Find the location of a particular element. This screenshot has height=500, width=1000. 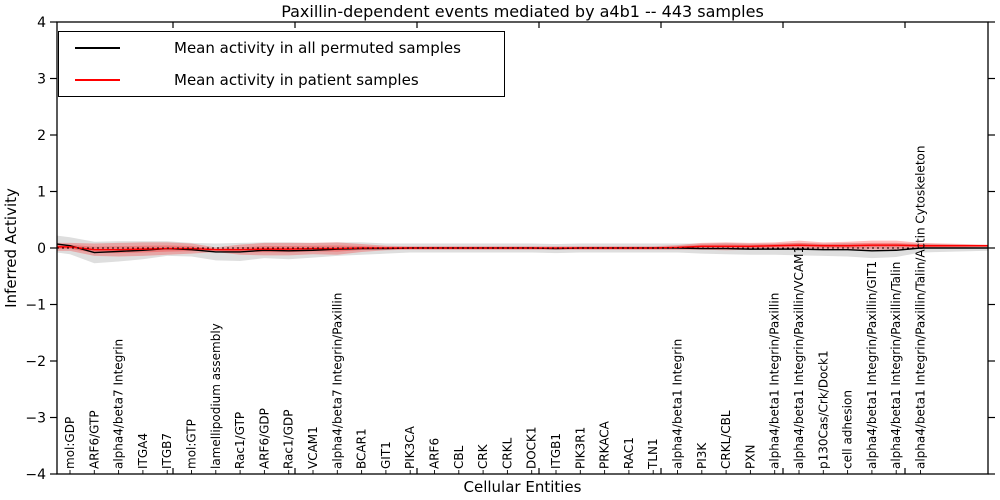

legend-item-patient: Mean activity in patient samples is located at coordinates (281, 79).